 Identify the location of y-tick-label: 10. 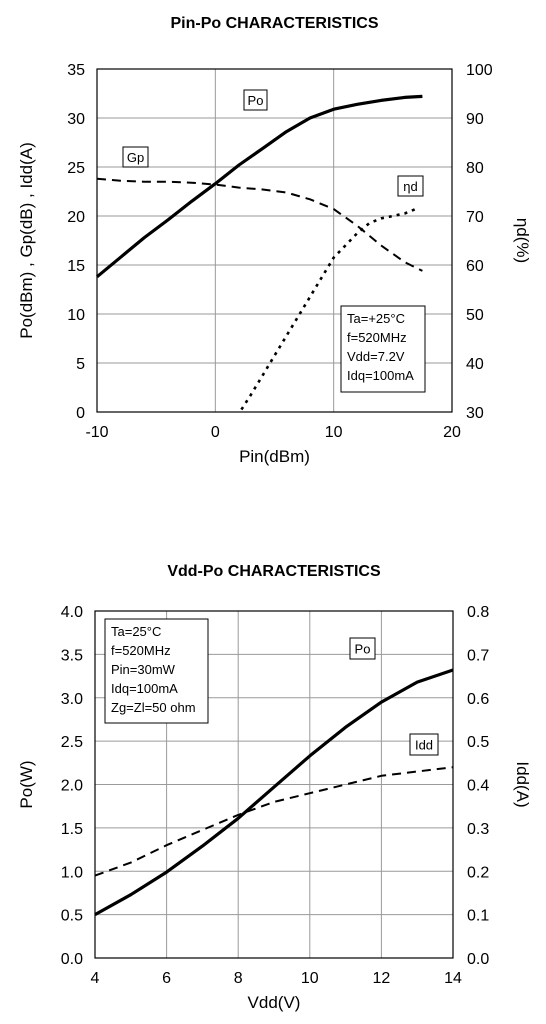
(76, 315).